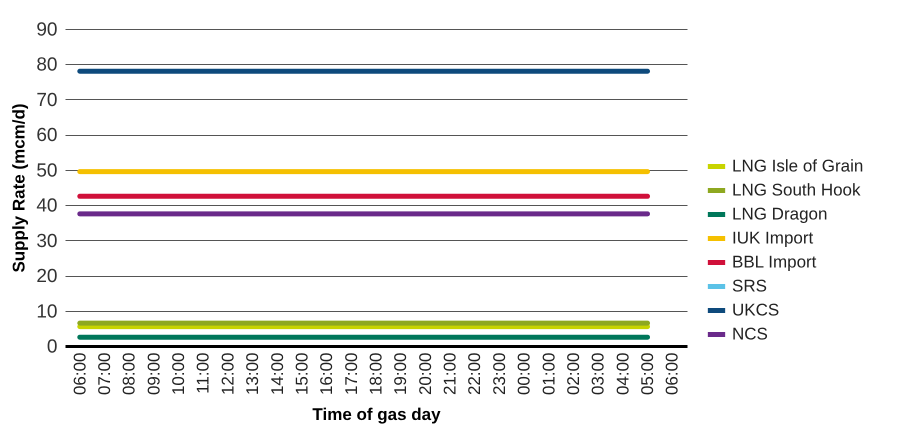  What do you see at coordinates (277, 374) in the screenshot?
I see `x-tick-label: 14:00` at bounding box center [277, 374].